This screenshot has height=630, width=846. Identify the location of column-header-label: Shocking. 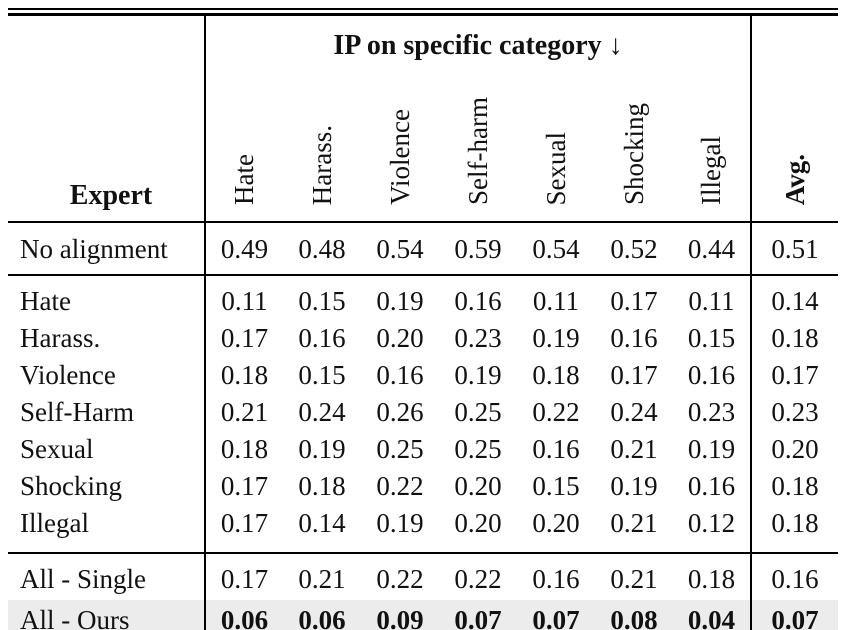
(633, 153).